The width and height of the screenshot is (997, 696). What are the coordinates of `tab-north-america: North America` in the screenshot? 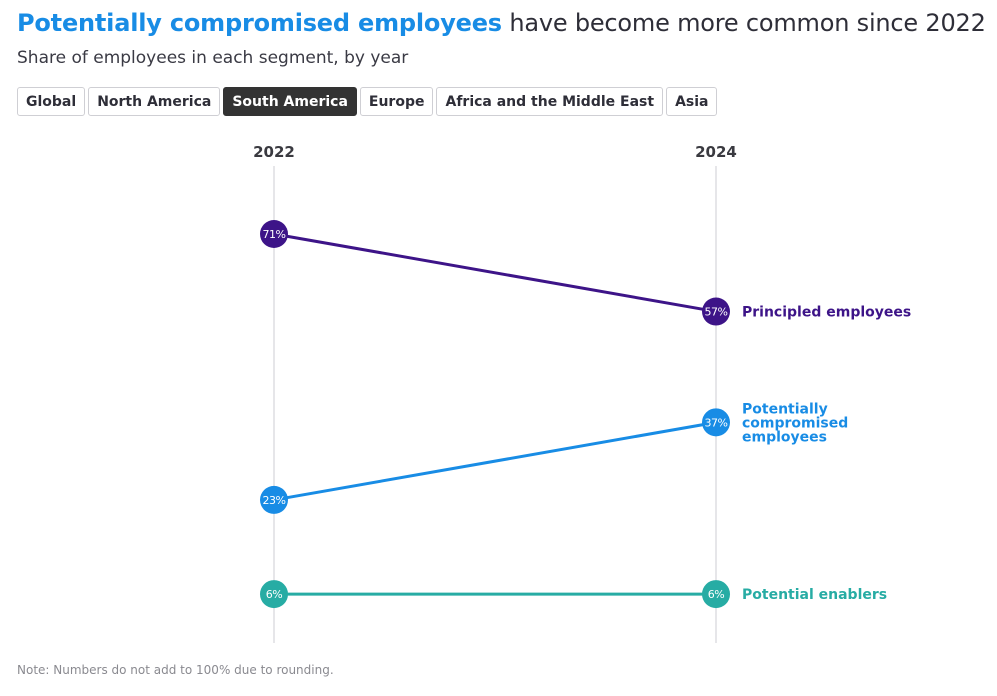 It's located at (154, 101).